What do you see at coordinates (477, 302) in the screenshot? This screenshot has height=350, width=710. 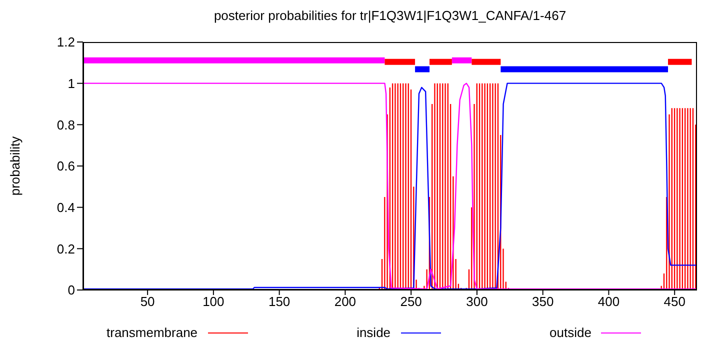 I see `x-tick-label: 300` at bounding box center [477, 302].